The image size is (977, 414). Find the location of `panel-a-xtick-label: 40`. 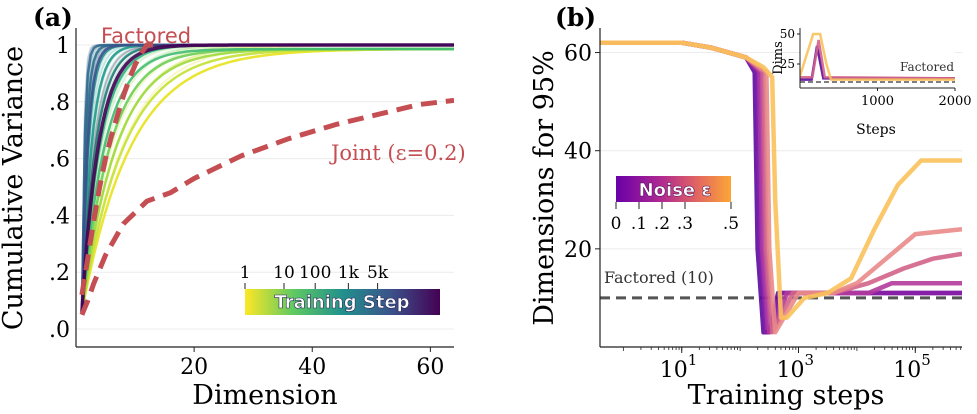

panel-a-xtick-label: 40 is located at coordinates (312, 367).